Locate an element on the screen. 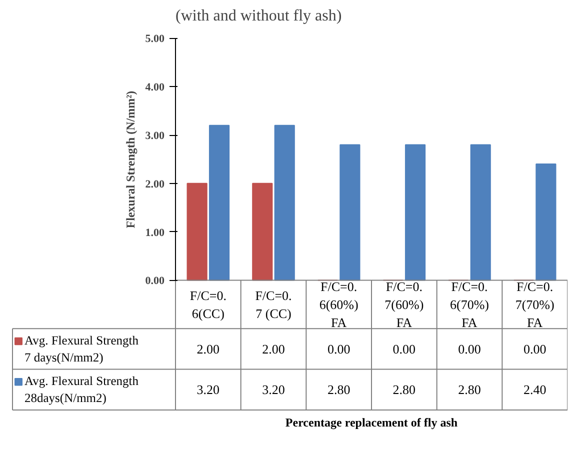 The width and height of the screenshot is (575, 457). y-tick-label: 4.00 is located at coordinates (155, 88).